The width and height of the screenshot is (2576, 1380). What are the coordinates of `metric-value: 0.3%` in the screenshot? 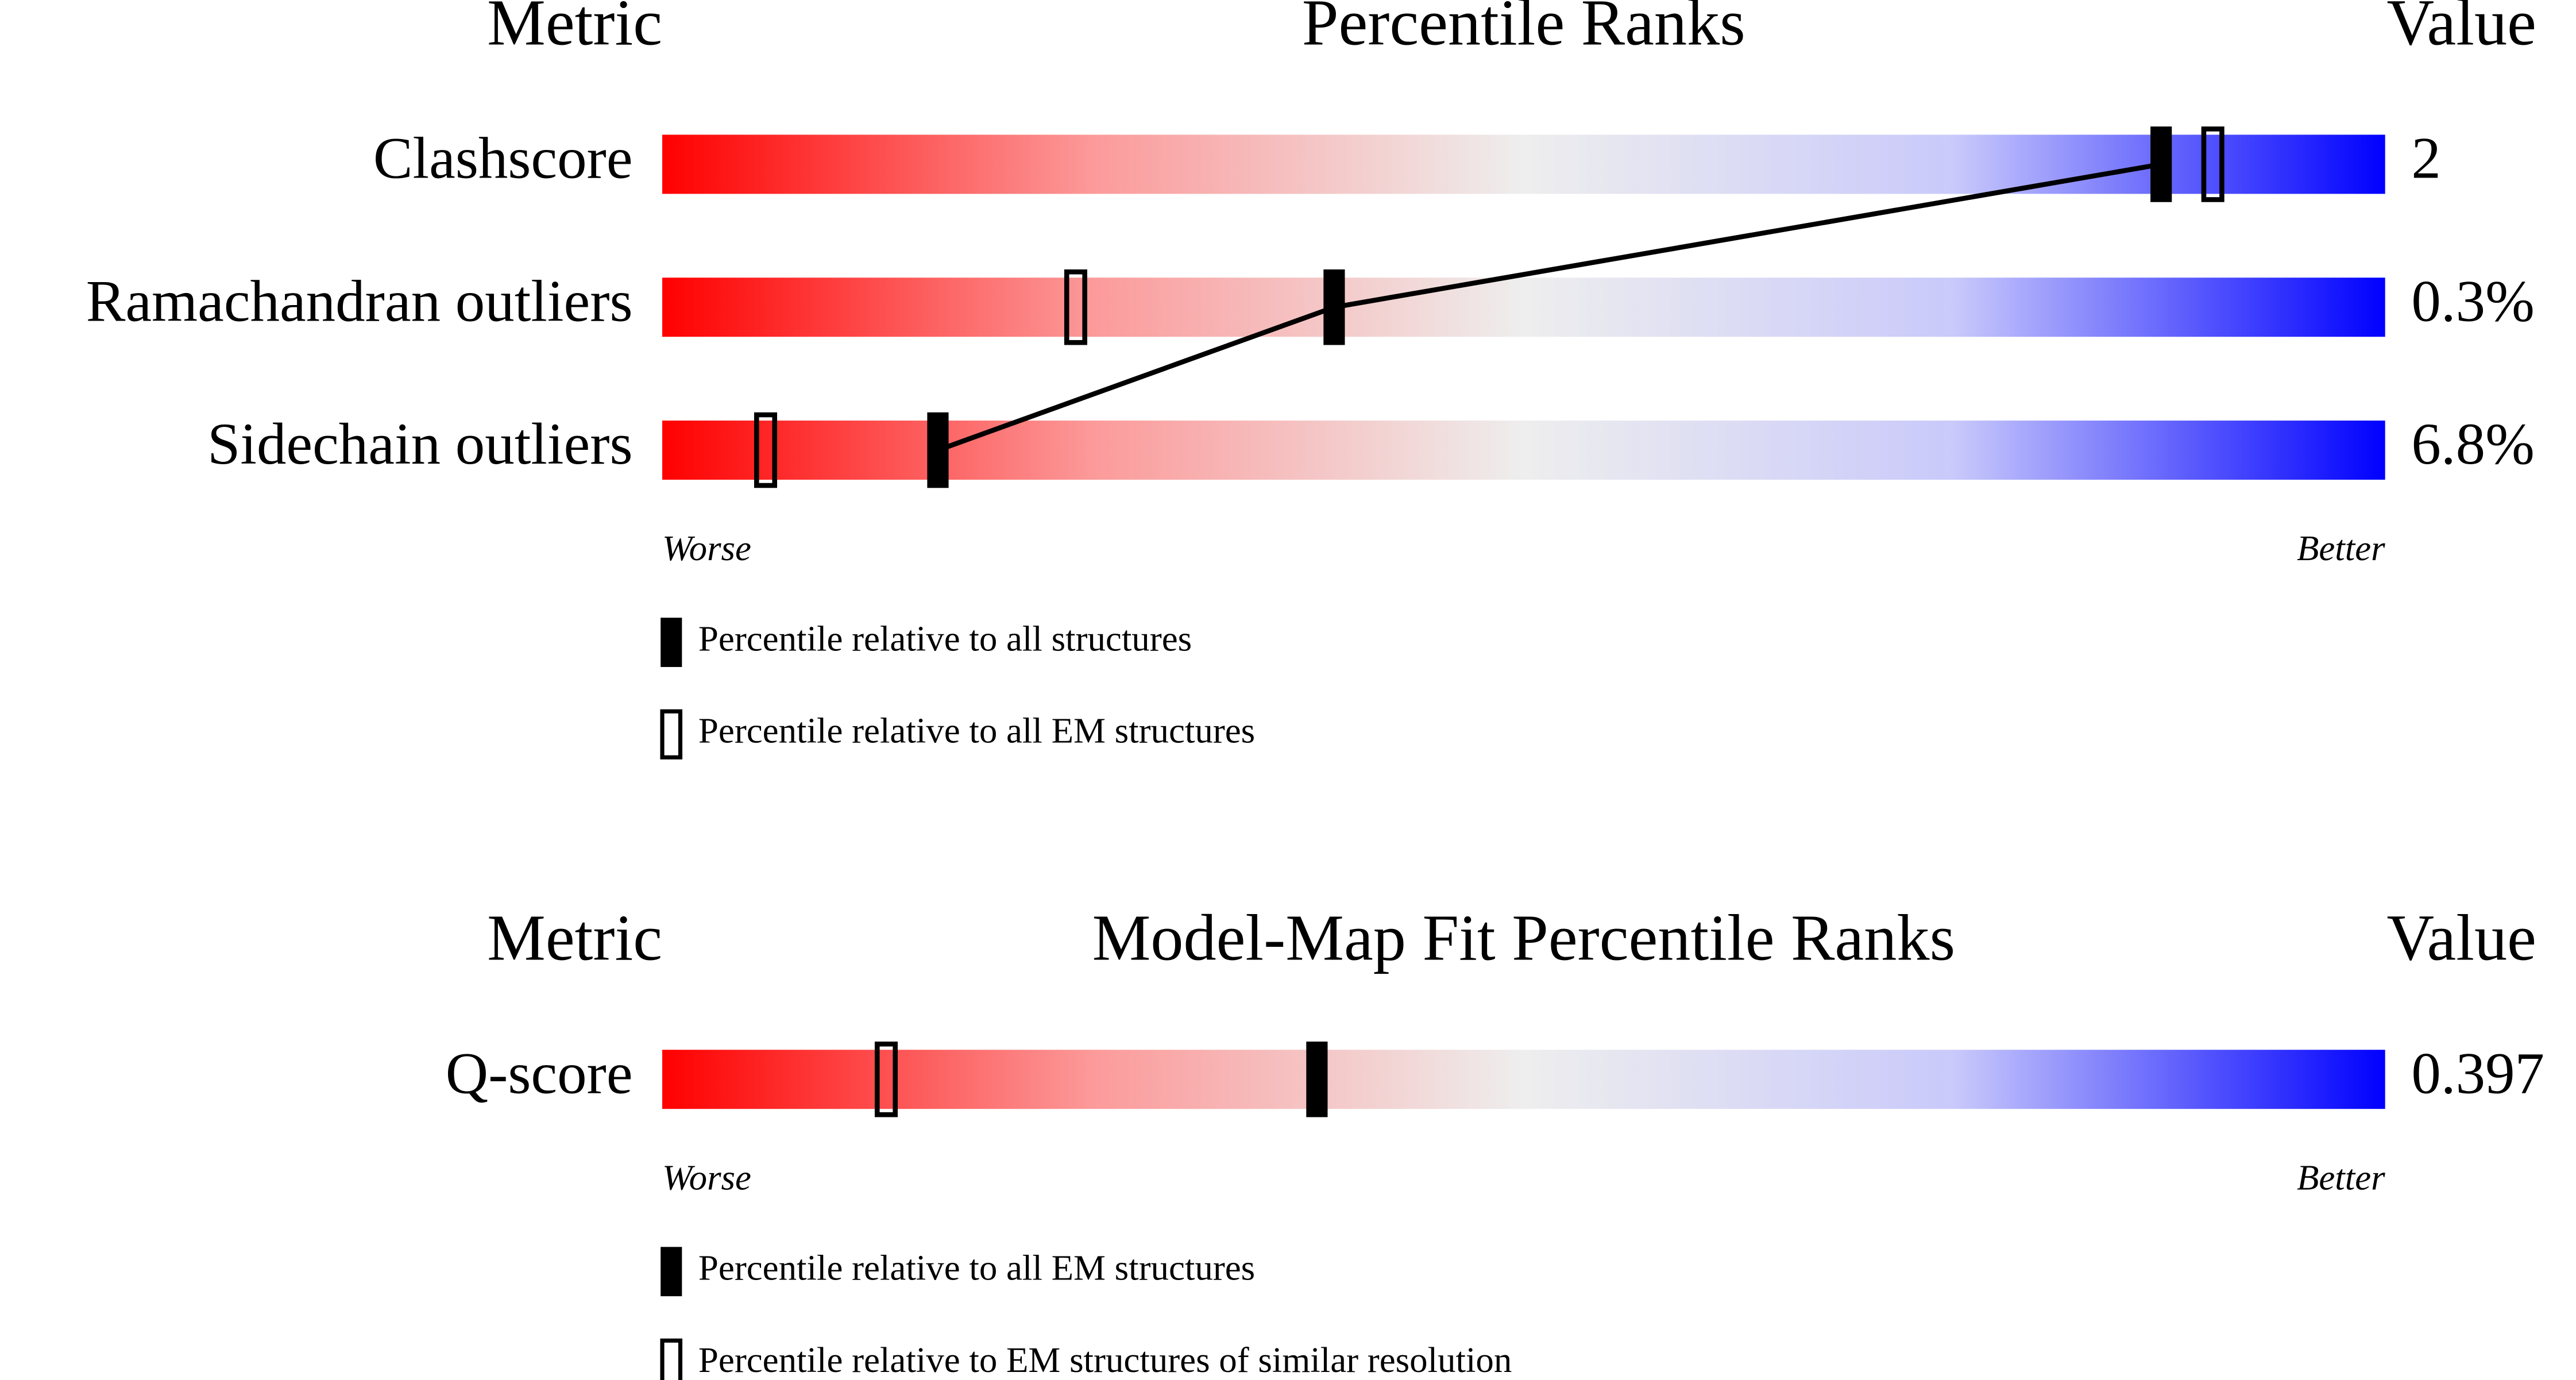 It's located at (2472, 301).